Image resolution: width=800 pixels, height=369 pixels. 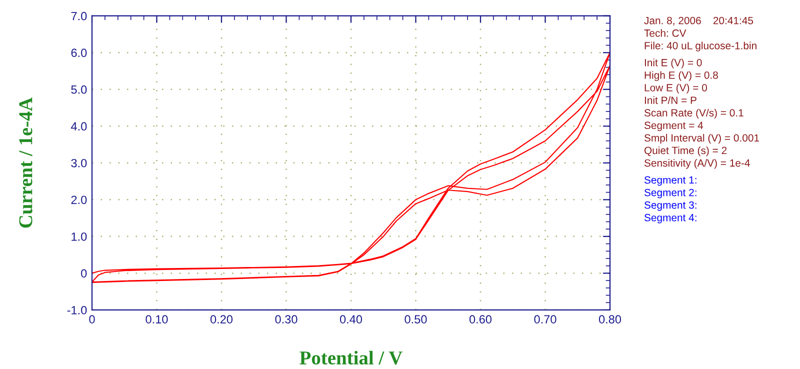 I want to click on text: Sensitivity (A/V) = 1e-4, so click(x=697, y=164).